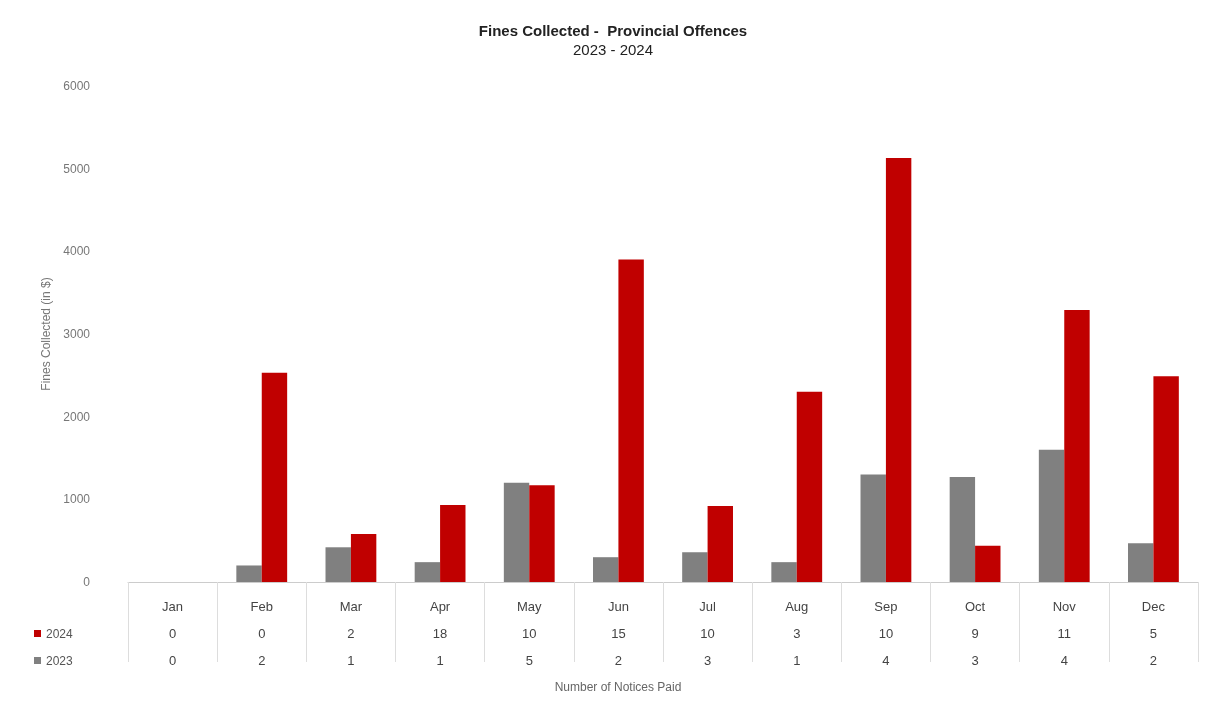  I want to click on y-tick-label: 1000, so click(77, 499).